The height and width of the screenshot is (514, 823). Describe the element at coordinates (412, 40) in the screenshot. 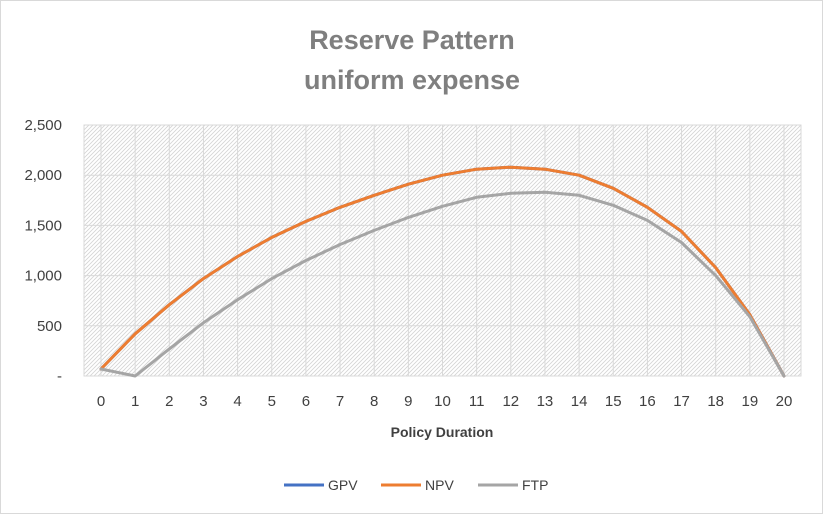

I see `chart-title: Reserve Pattern` at that location.